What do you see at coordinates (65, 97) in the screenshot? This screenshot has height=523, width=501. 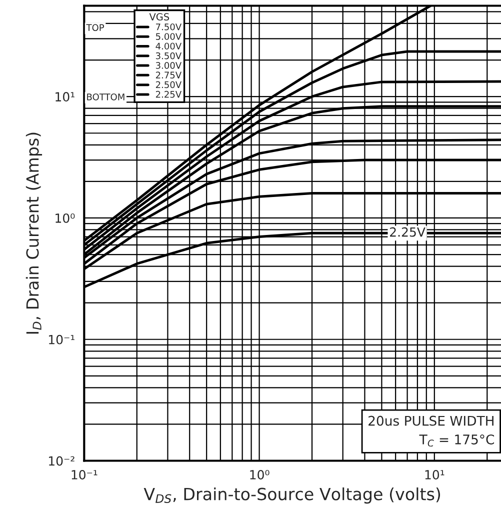 I see `y-tick-label: 10¹` at bounding box center [65, 97].